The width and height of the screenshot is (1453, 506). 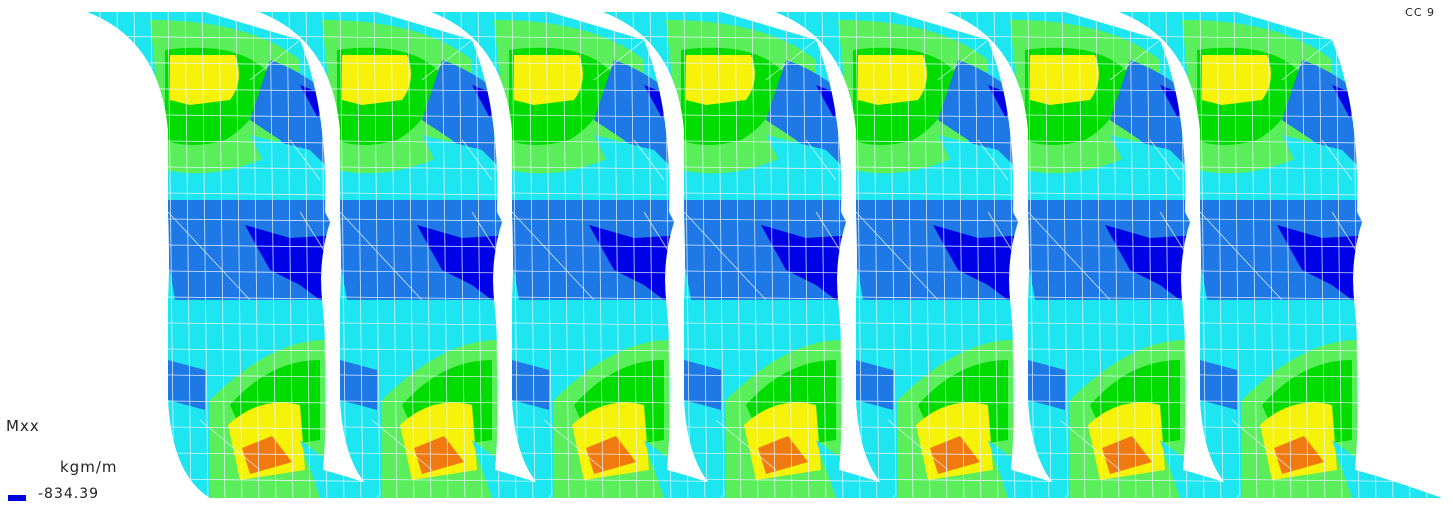 I want to click on legend-value: -834.39, so click(x=69, y=494).